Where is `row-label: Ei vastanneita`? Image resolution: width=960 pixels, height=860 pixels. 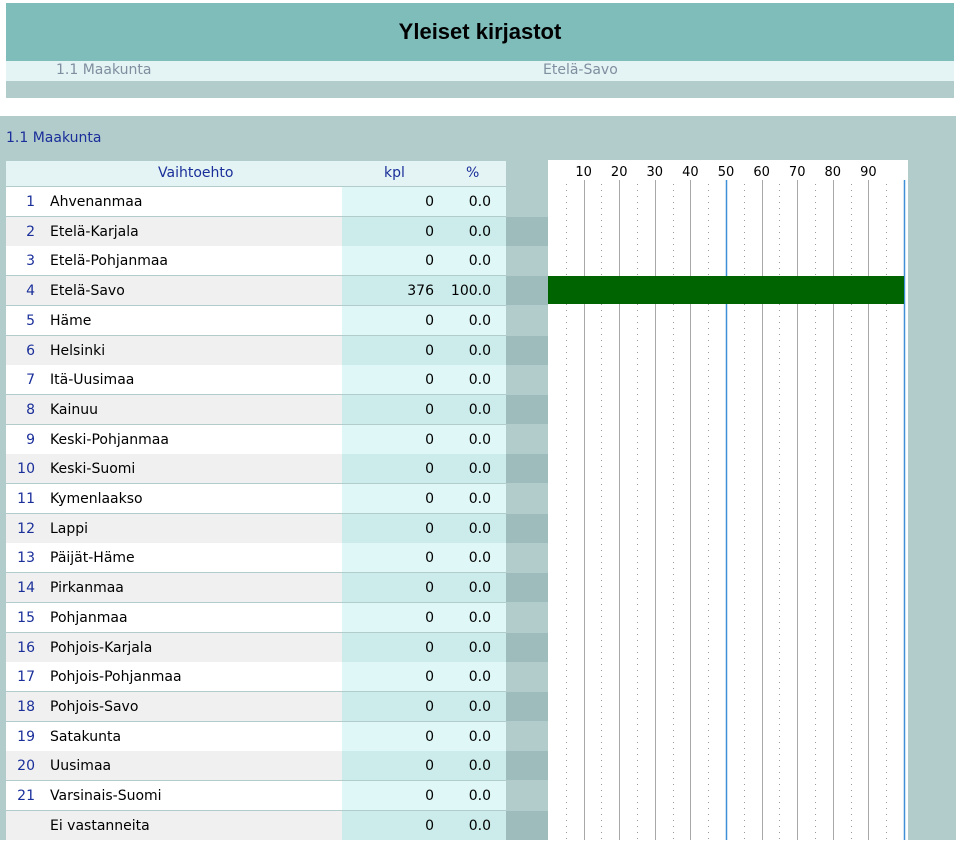
row-label: Ei vastanneita is located at coordinates (100, 826).